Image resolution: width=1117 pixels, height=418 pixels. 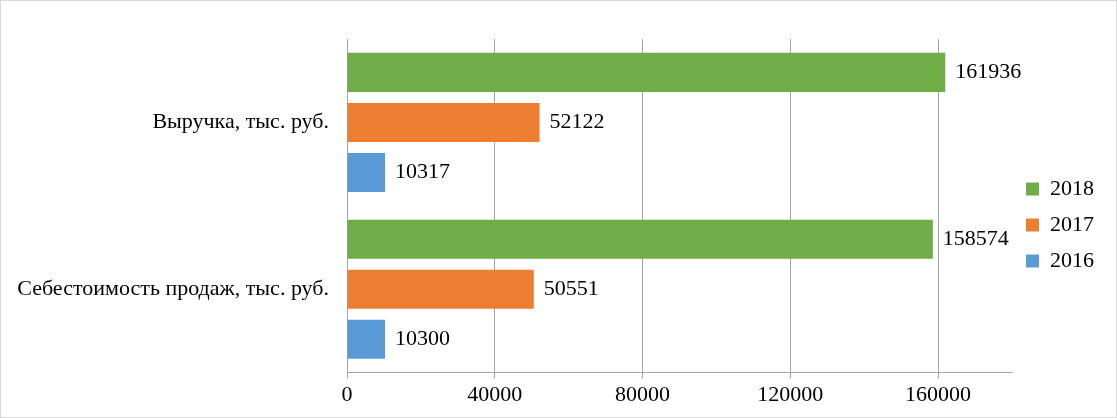 What do you see at coordinates (975, 237) in the screenshot?
I see `data-label: 158574` at bounding box center [975, 237].